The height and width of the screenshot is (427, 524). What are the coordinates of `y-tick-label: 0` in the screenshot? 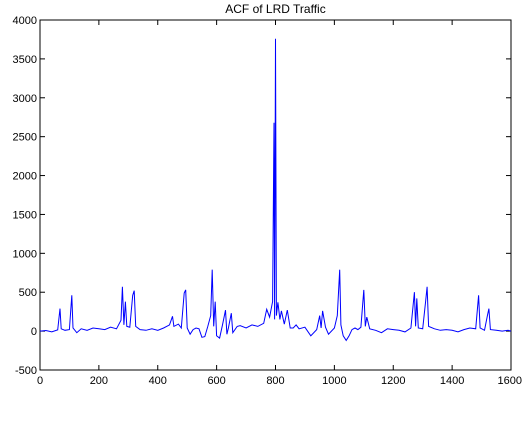 It's located at (34, 332).